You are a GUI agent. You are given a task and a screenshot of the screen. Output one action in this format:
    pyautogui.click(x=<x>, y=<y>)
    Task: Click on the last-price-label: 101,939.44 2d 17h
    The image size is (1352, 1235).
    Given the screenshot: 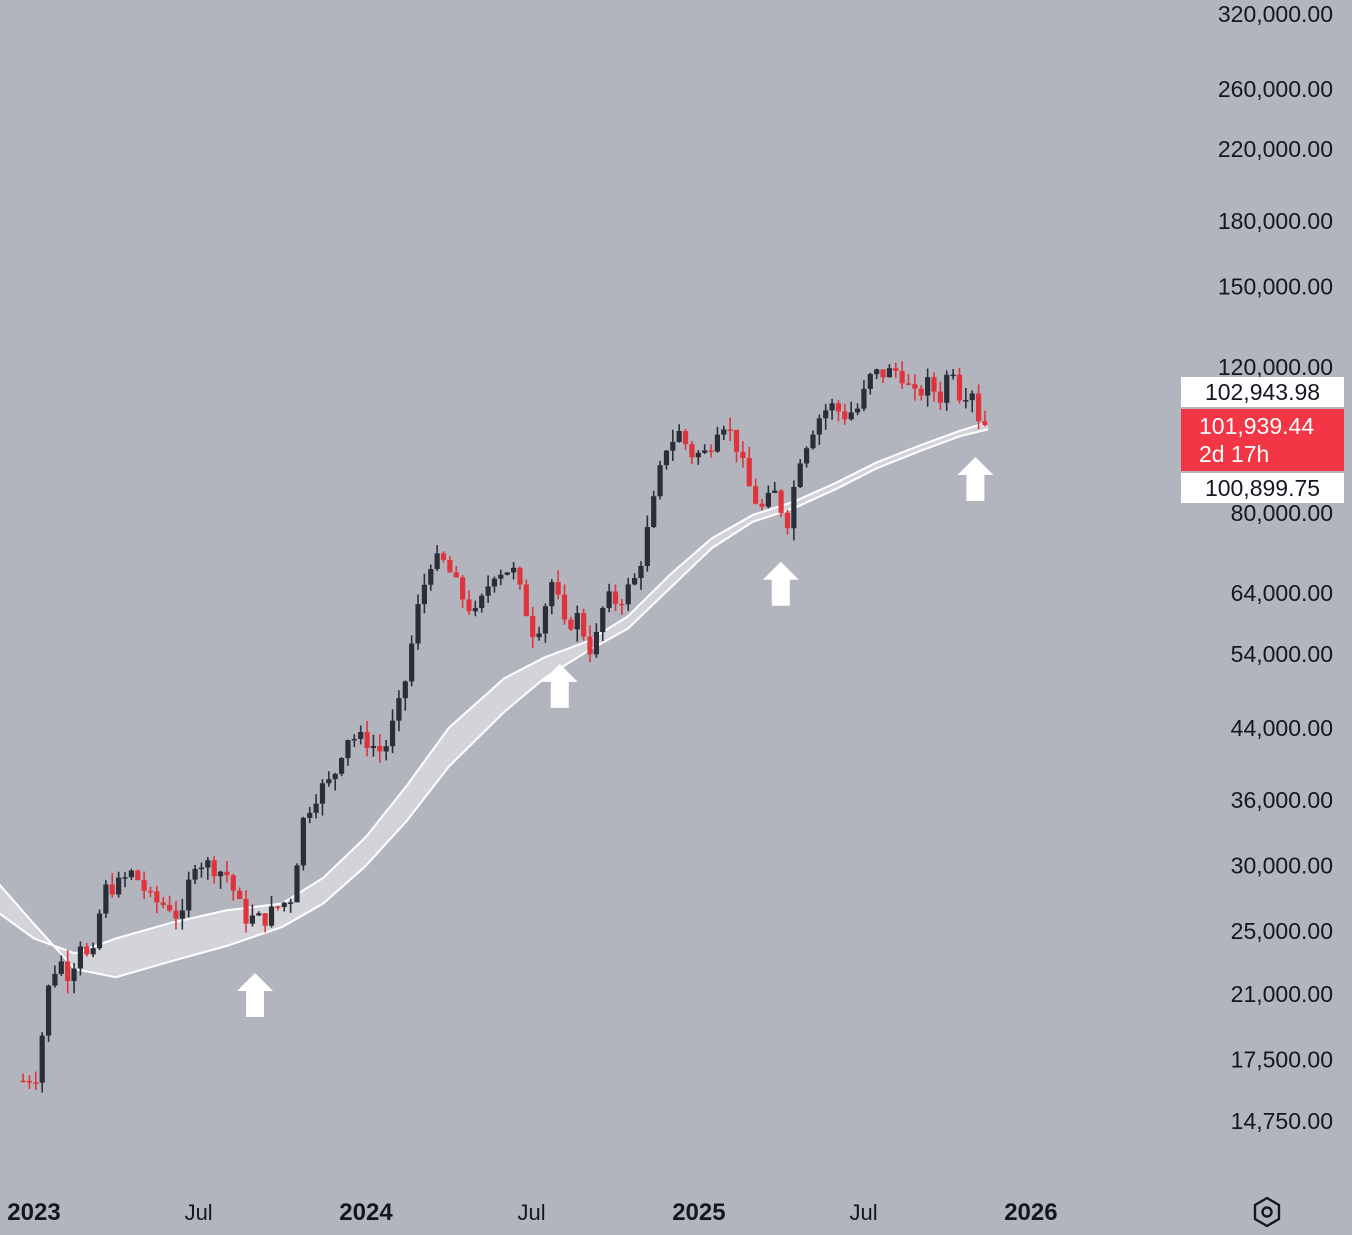 What is the action you would take?
    pyautogui.click(x=1262, y=440)
    